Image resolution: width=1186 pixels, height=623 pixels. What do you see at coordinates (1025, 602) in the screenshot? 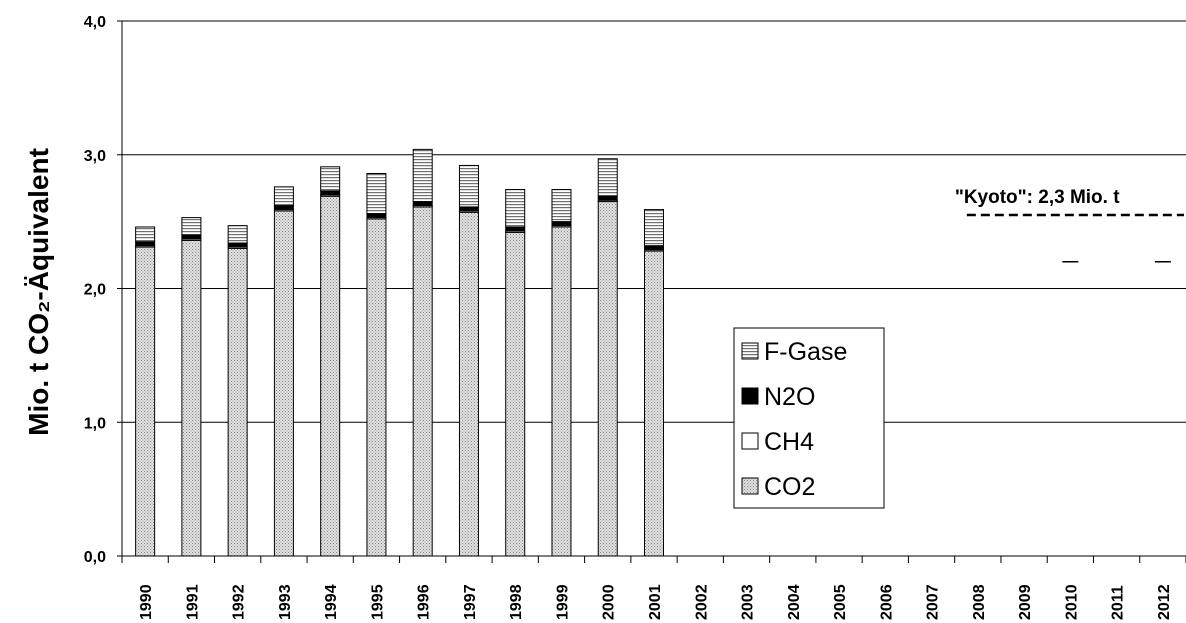
I see `x-tick-label: 2009` at bounding box center [1025, 602].